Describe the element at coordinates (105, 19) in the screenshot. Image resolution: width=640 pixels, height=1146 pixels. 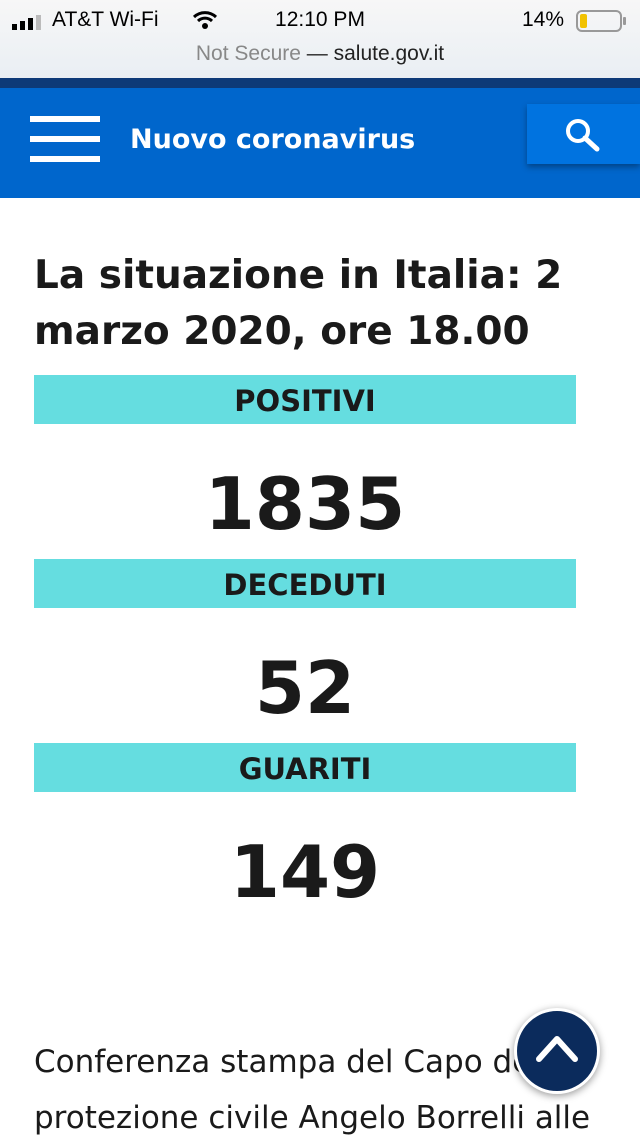
I see `carrier: AT&T Wi-Fi` at that location.